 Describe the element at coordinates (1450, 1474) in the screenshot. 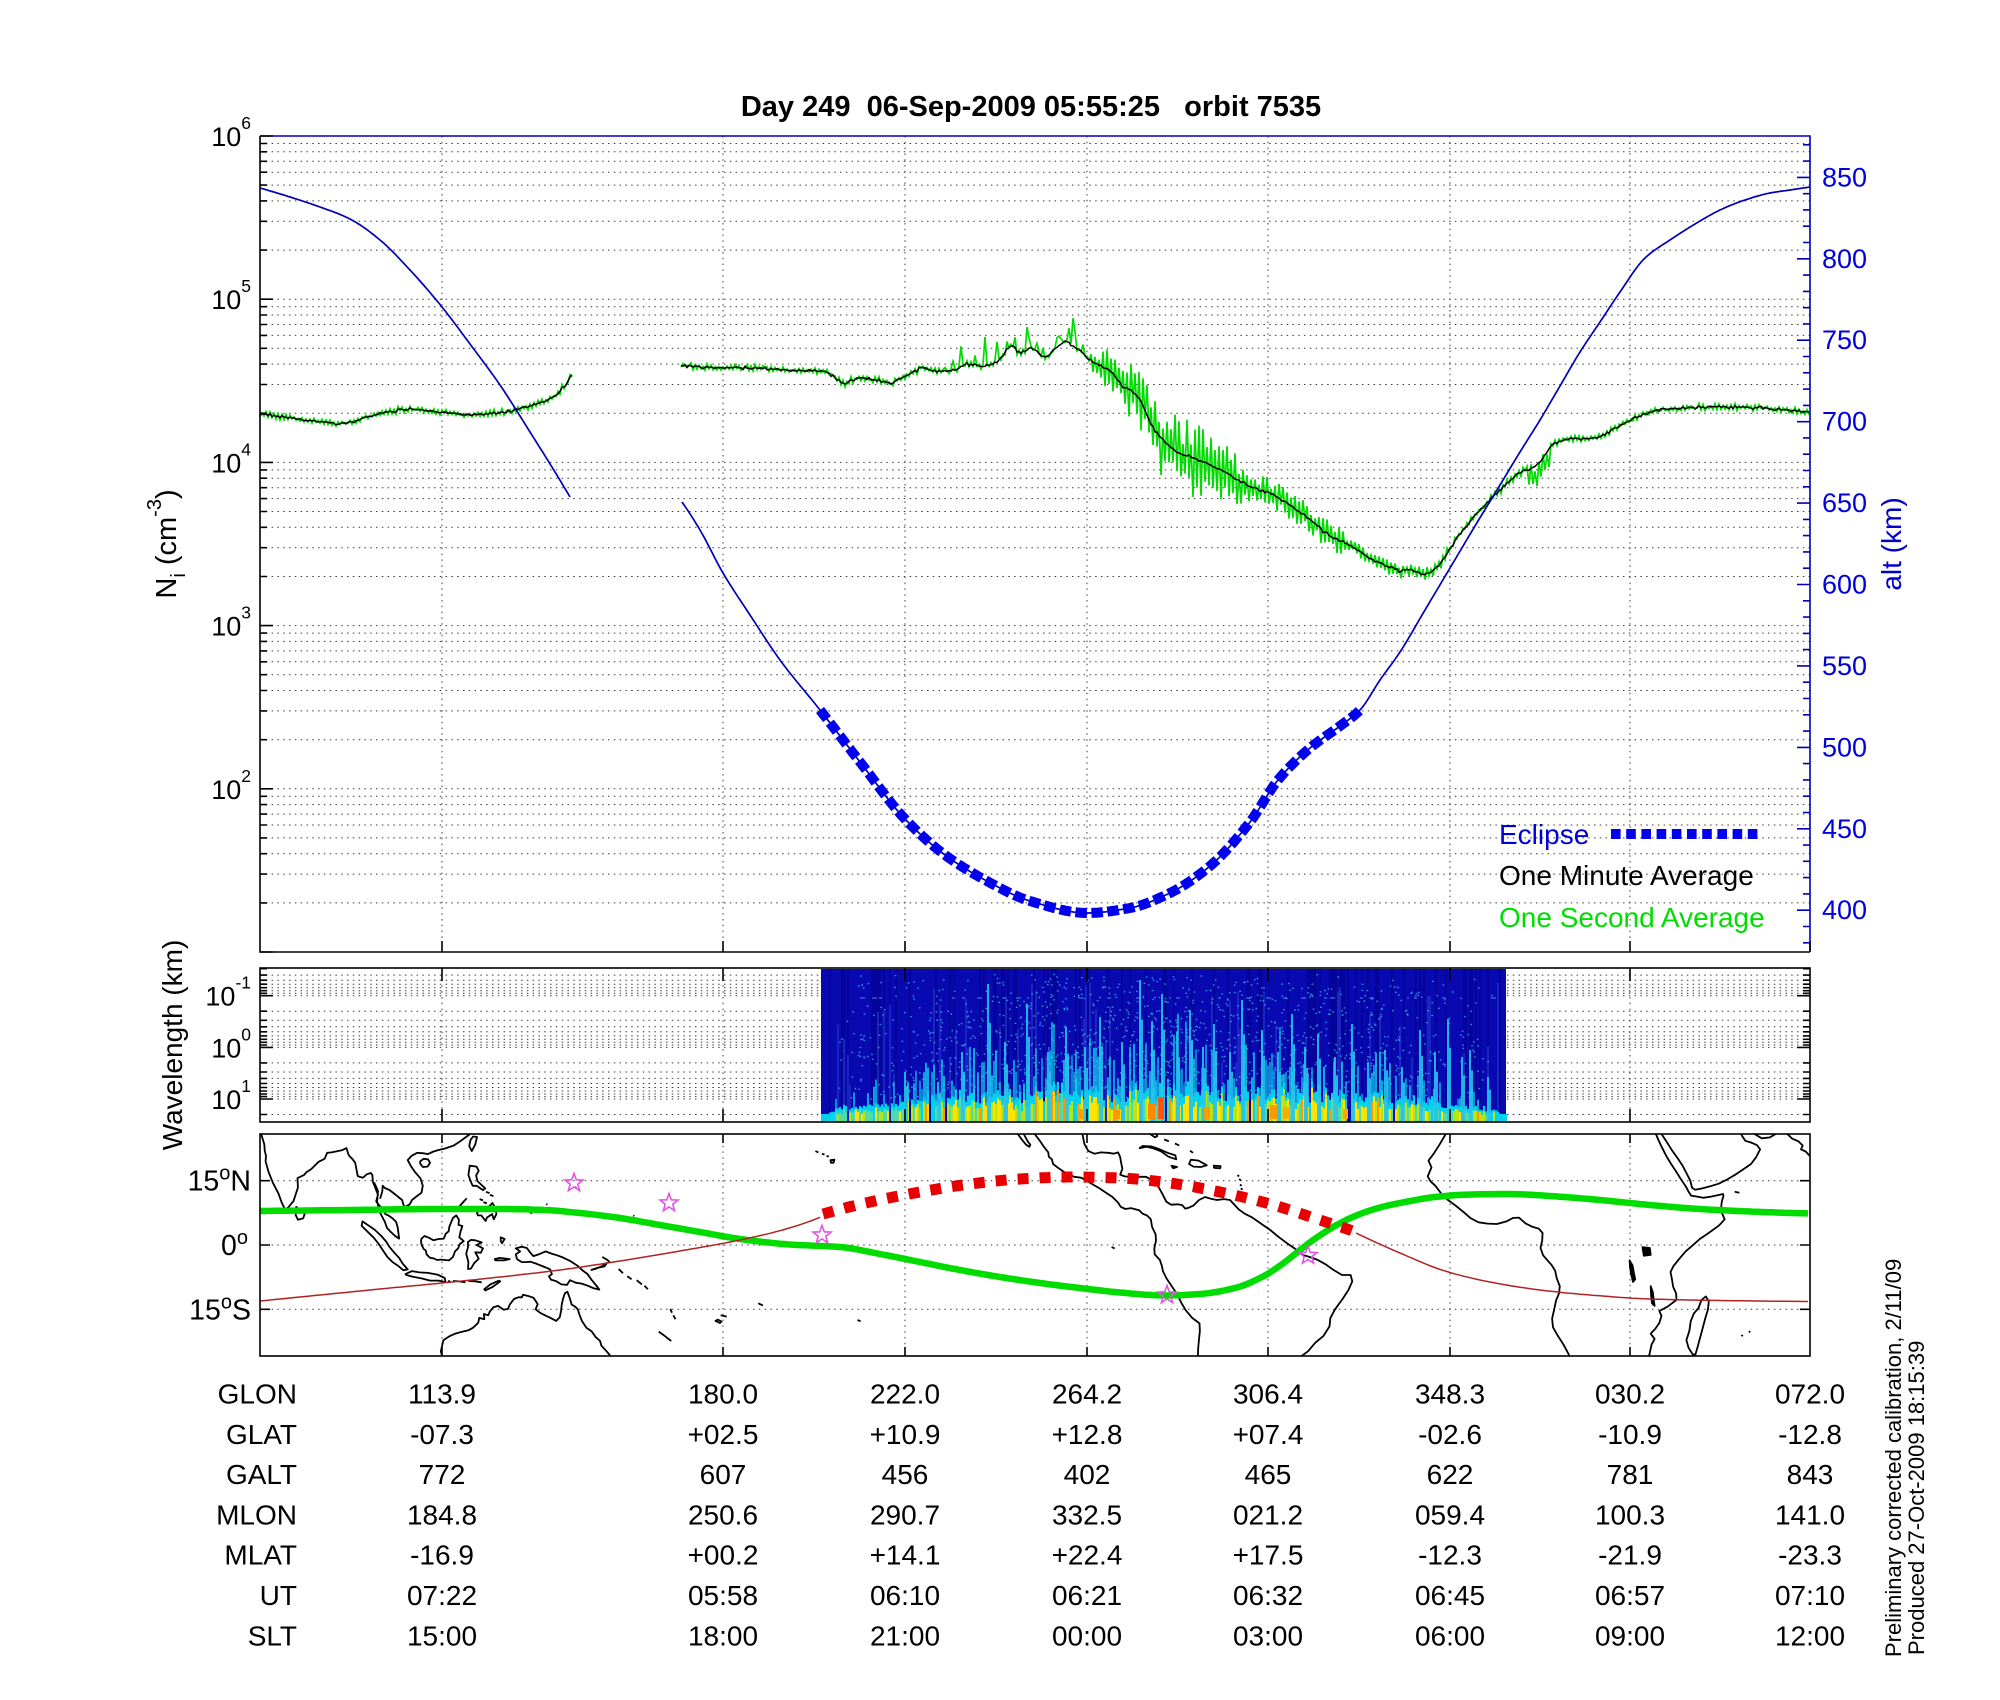

I see `svg-text: 622` at that location.